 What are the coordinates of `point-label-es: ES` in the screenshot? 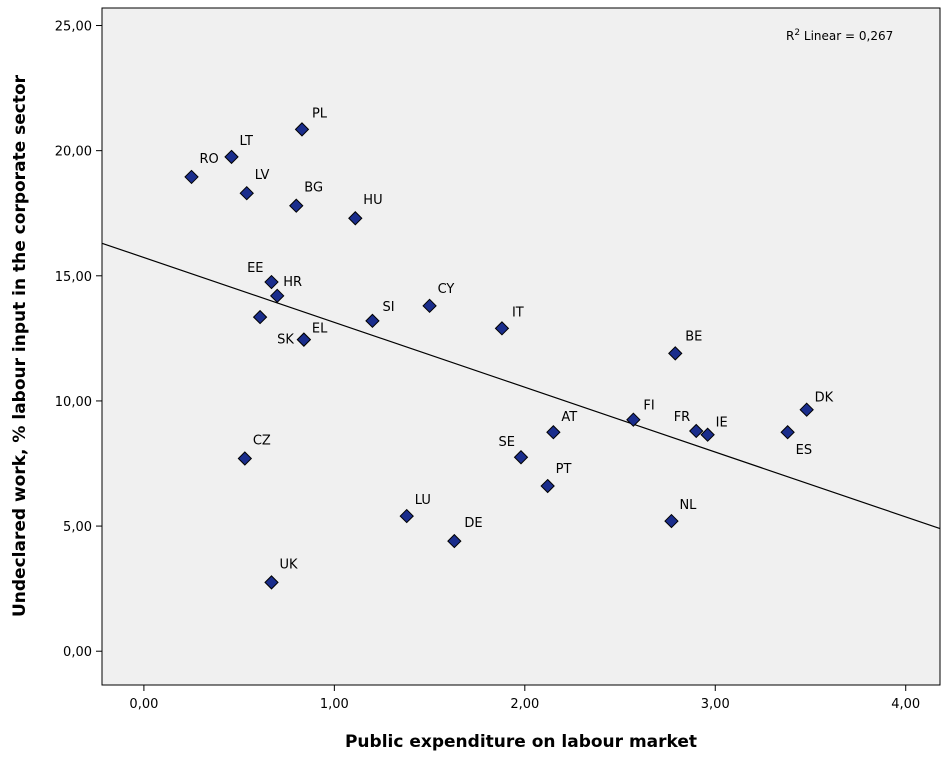 It's located at (804, 450).